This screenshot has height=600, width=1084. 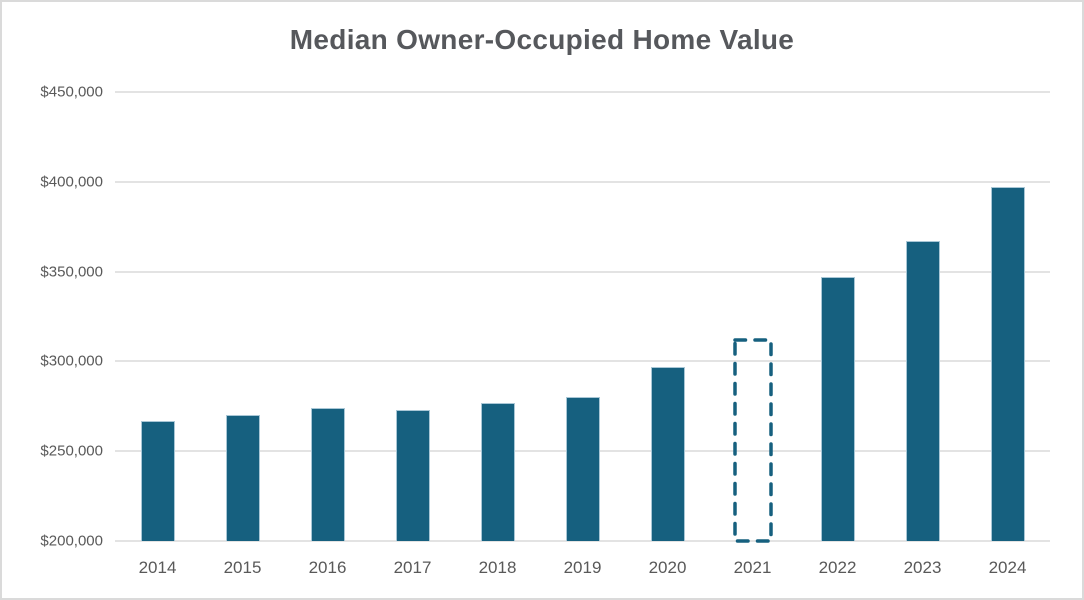 What do you see at coordinates (71, 92) in the screenshot?
I see `y-axis-tick-label: $450,000` at bounding box center [71, 92].